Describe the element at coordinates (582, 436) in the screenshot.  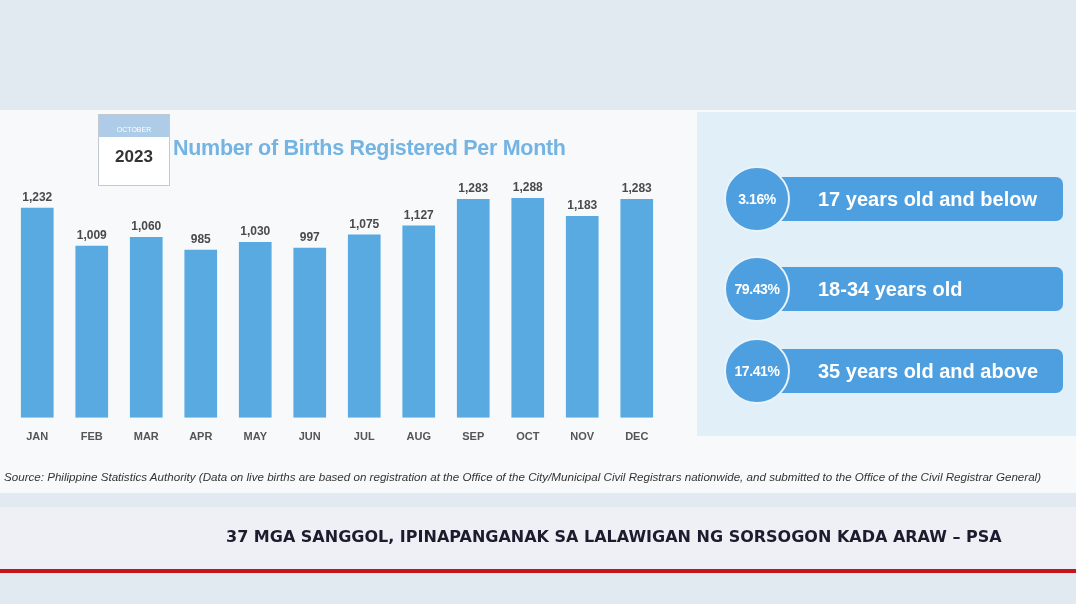
I see `x-tick-label: NOV` at that location.